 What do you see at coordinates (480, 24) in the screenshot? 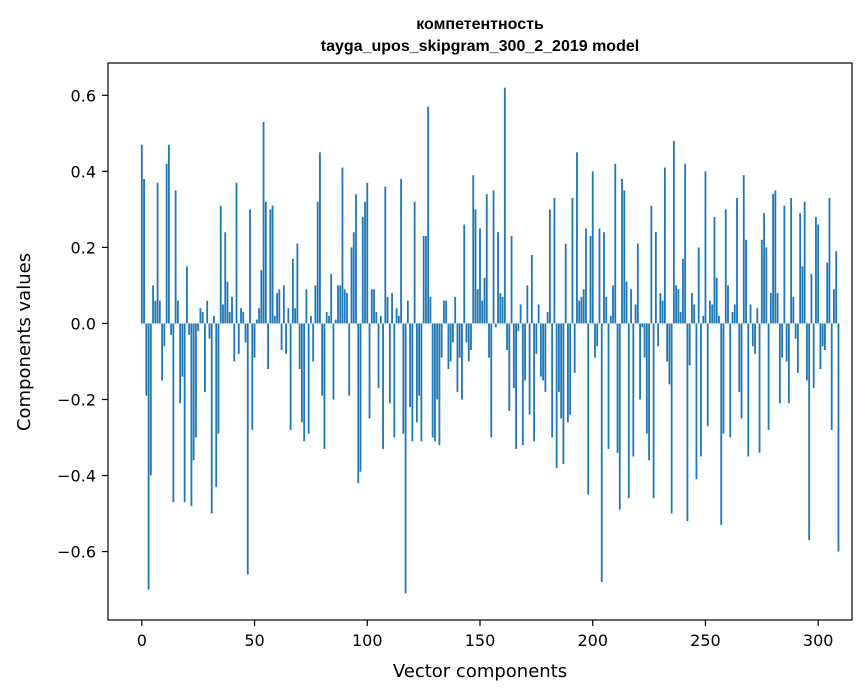
I see `chart-title: компетентность` at bounding box center [480, 24].